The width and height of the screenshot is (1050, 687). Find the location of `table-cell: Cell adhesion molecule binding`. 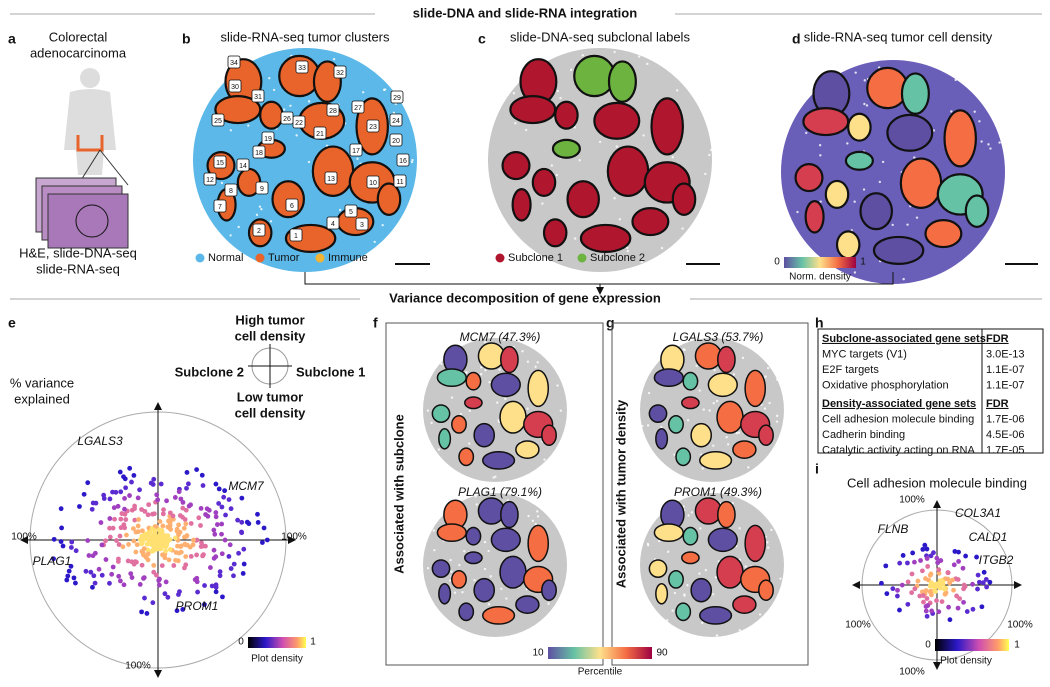

table-cell: Cell adhesion molecule binding is located at coordinates (898, 419).